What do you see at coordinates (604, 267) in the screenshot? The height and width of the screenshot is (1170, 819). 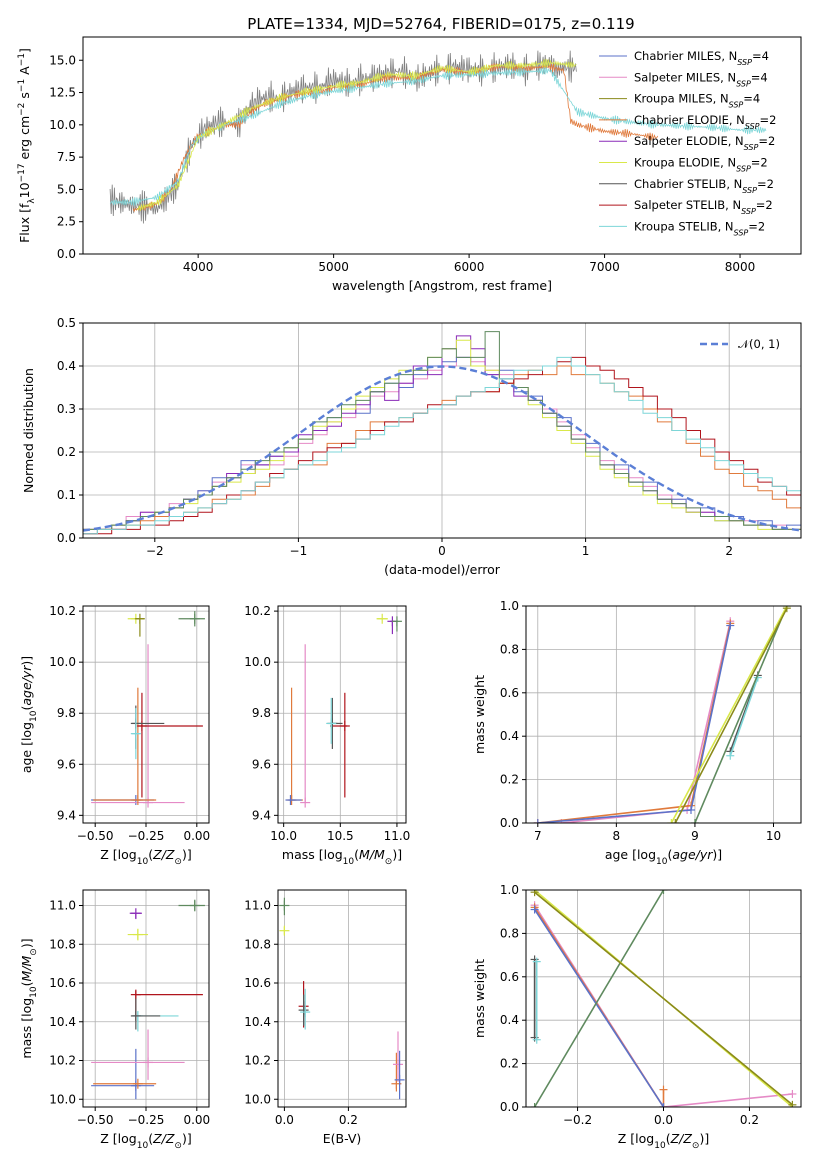 I see `x-tick-label: 7000` at bounding box center [604, 267].